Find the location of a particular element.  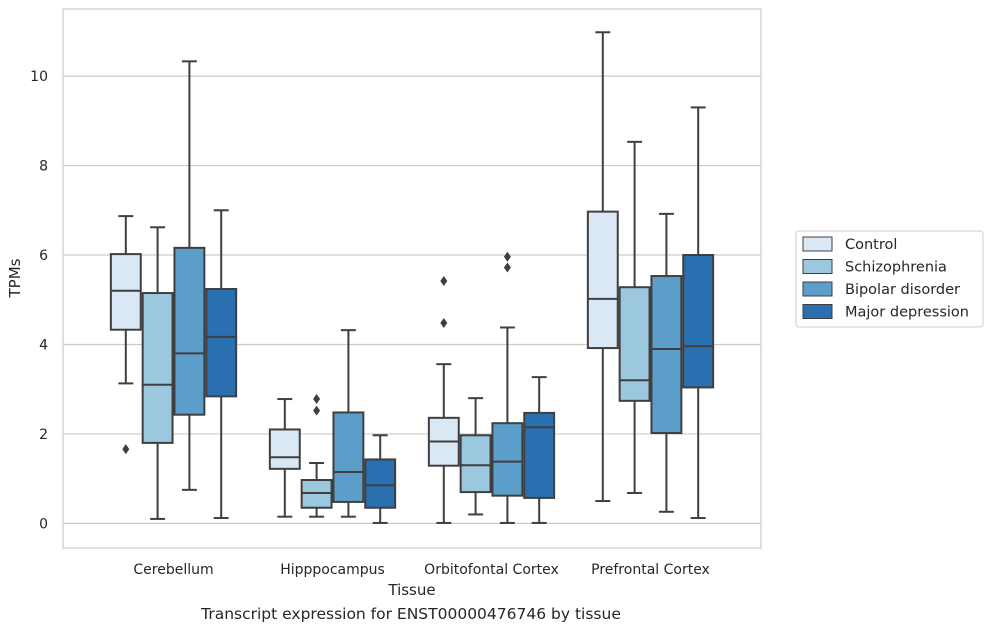

x-tick-label: Hipppocampus is located at coordinates (332, 570).